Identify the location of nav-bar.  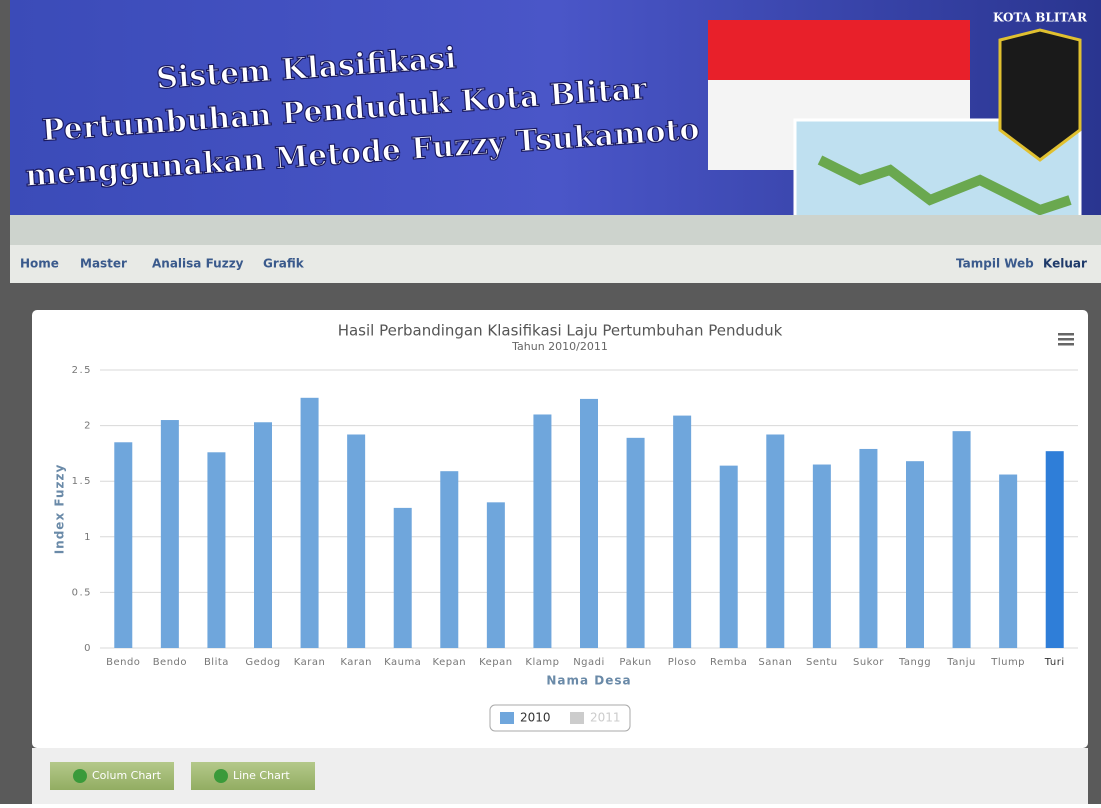
(555, 264).